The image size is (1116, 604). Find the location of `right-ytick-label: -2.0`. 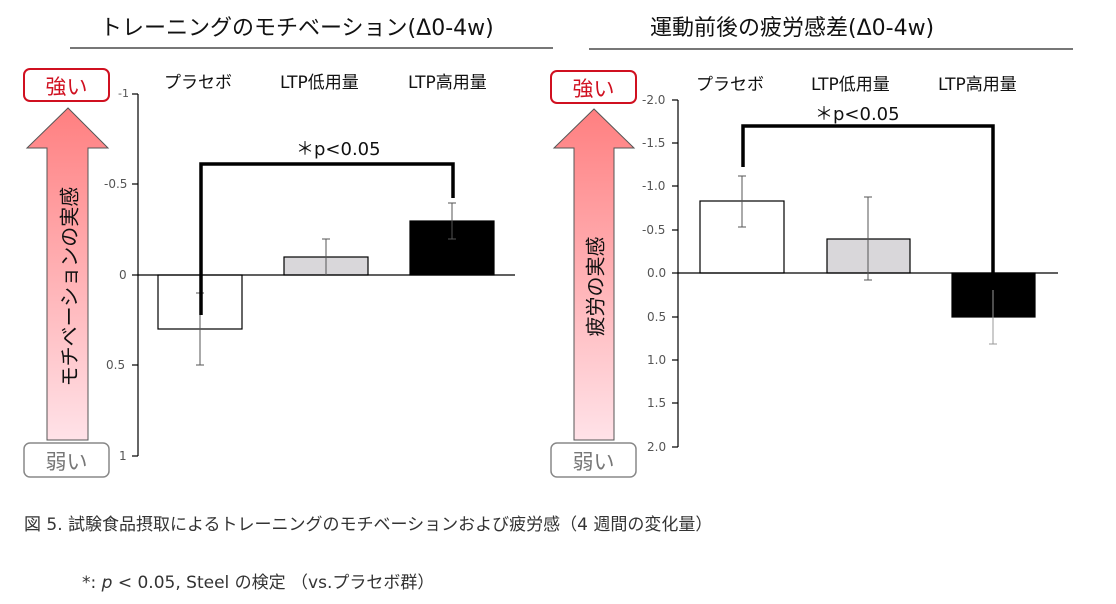

right-ytick-label: -2.0 is located at coordinates (654, 100).